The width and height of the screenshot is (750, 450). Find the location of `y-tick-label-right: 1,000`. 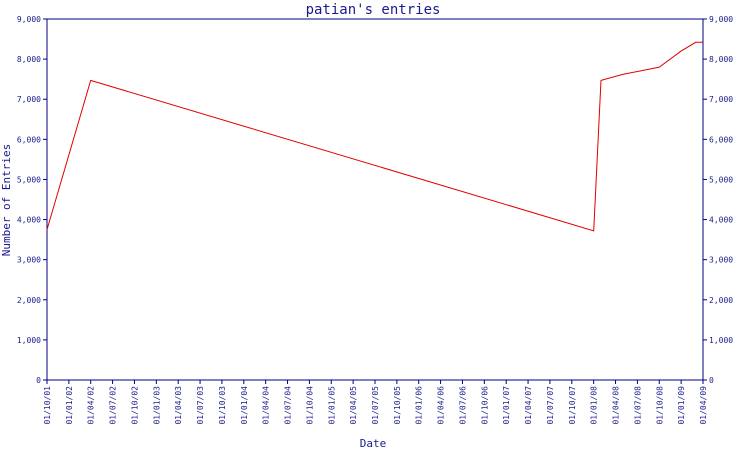

y-tick-label-right: 1,000 is located at coordinates (721, 340).